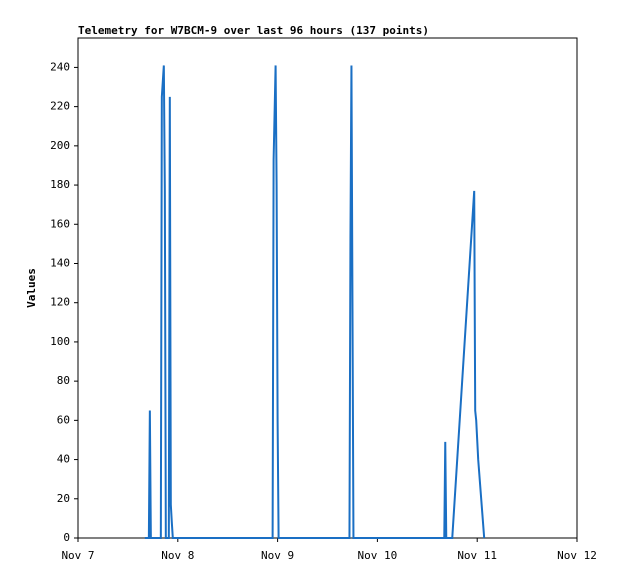 This screenshot has width=618, height=579. I want to click on y-tick-label: 180, so click(60, 184).